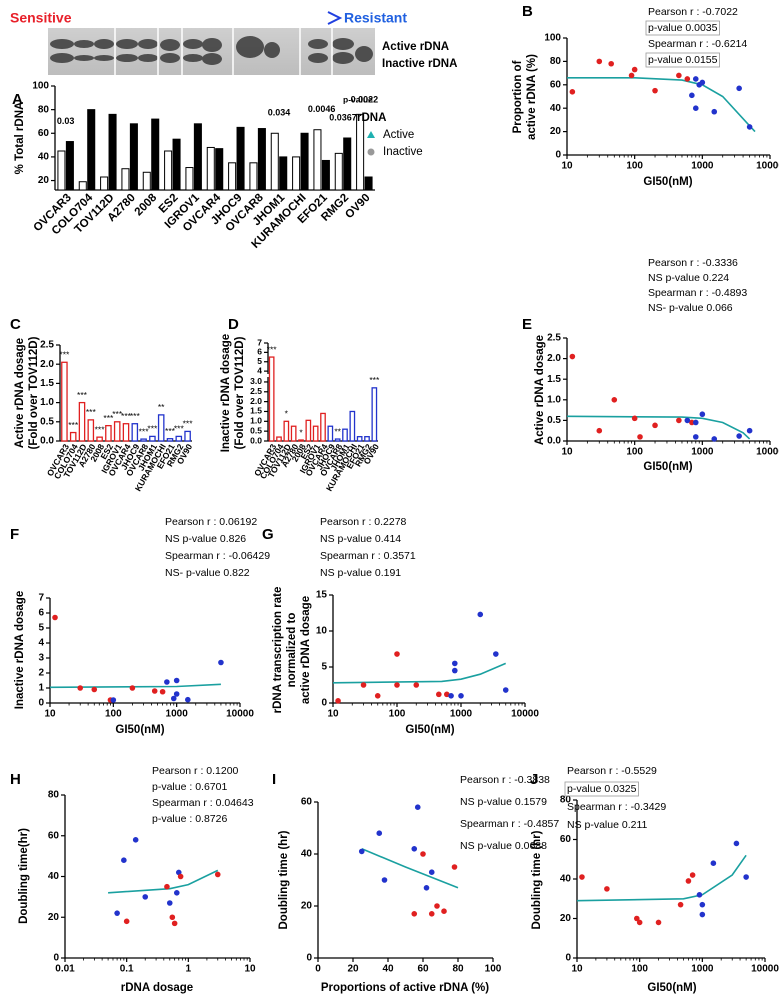 The image size is (779, 1000). I want to click on legend-label: Inactive, so click(403, 152).